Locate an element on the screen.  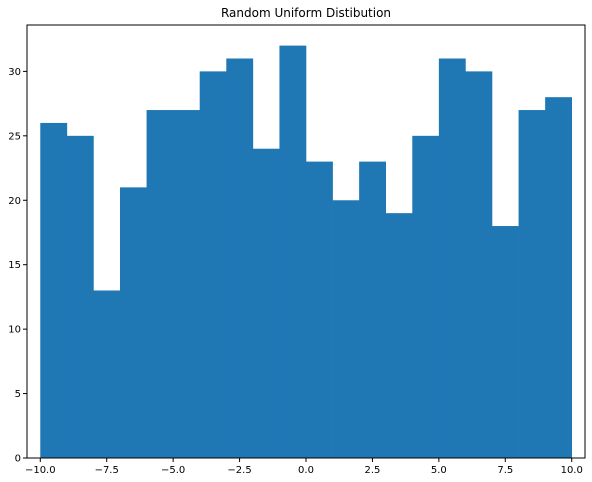
y-tick-label: 25 is located at coordinates (14, 136).